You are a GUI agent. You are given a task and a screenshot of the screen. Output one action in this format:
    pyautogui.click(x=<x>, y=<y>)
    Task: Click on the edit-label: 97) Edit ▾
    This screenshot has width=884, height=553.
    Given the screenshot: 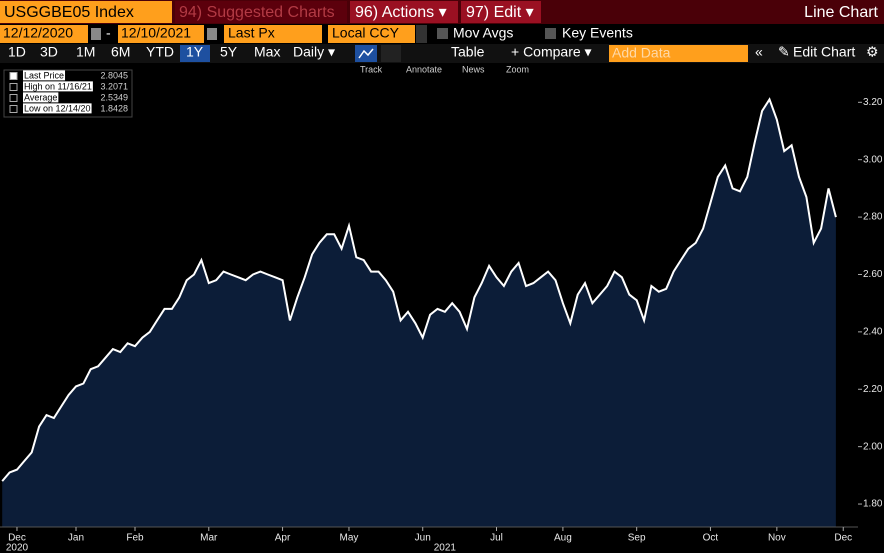 What is the action you would take?
    pyautogui.click(x=500, y=12)
    